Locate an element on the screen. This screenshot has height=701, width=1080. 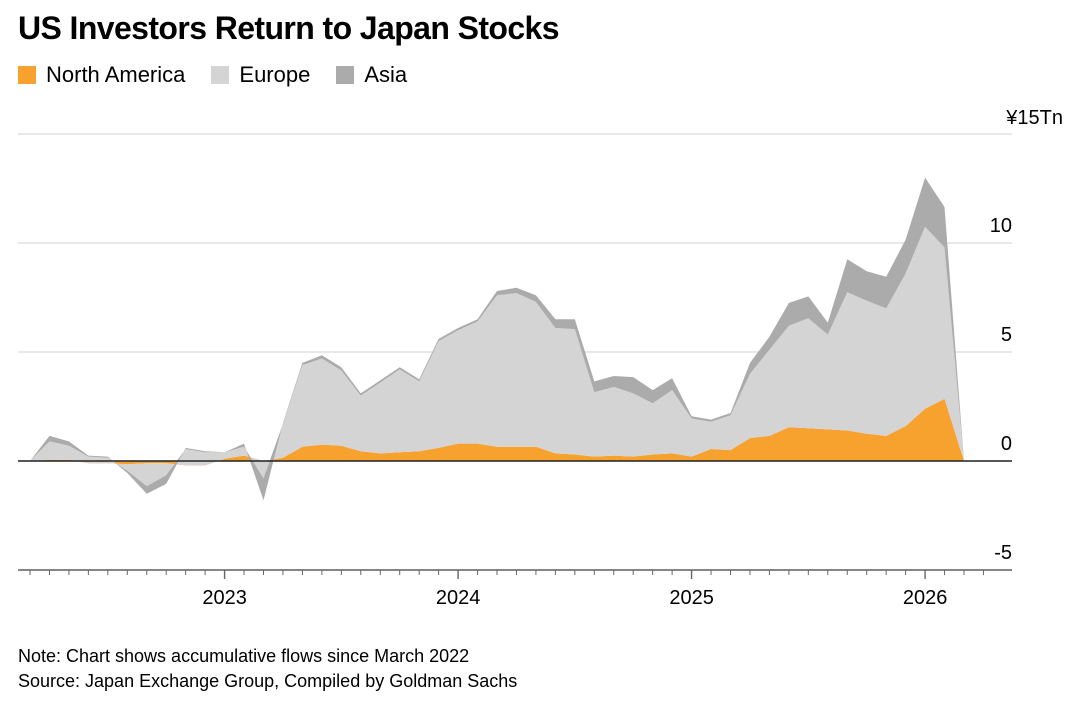
area-north-america is located at coordinates (497, 432).